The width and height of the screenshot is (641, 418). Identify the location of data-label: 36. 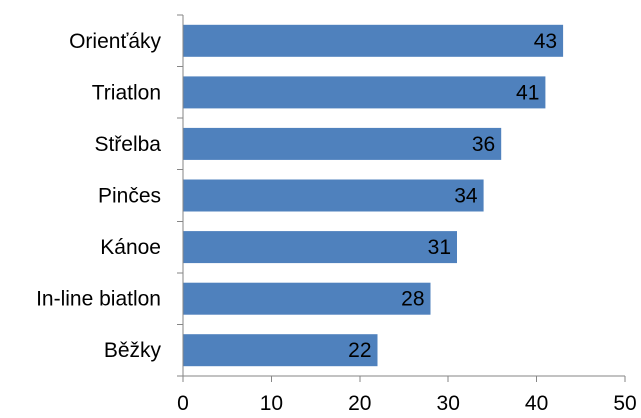
(483, 144).